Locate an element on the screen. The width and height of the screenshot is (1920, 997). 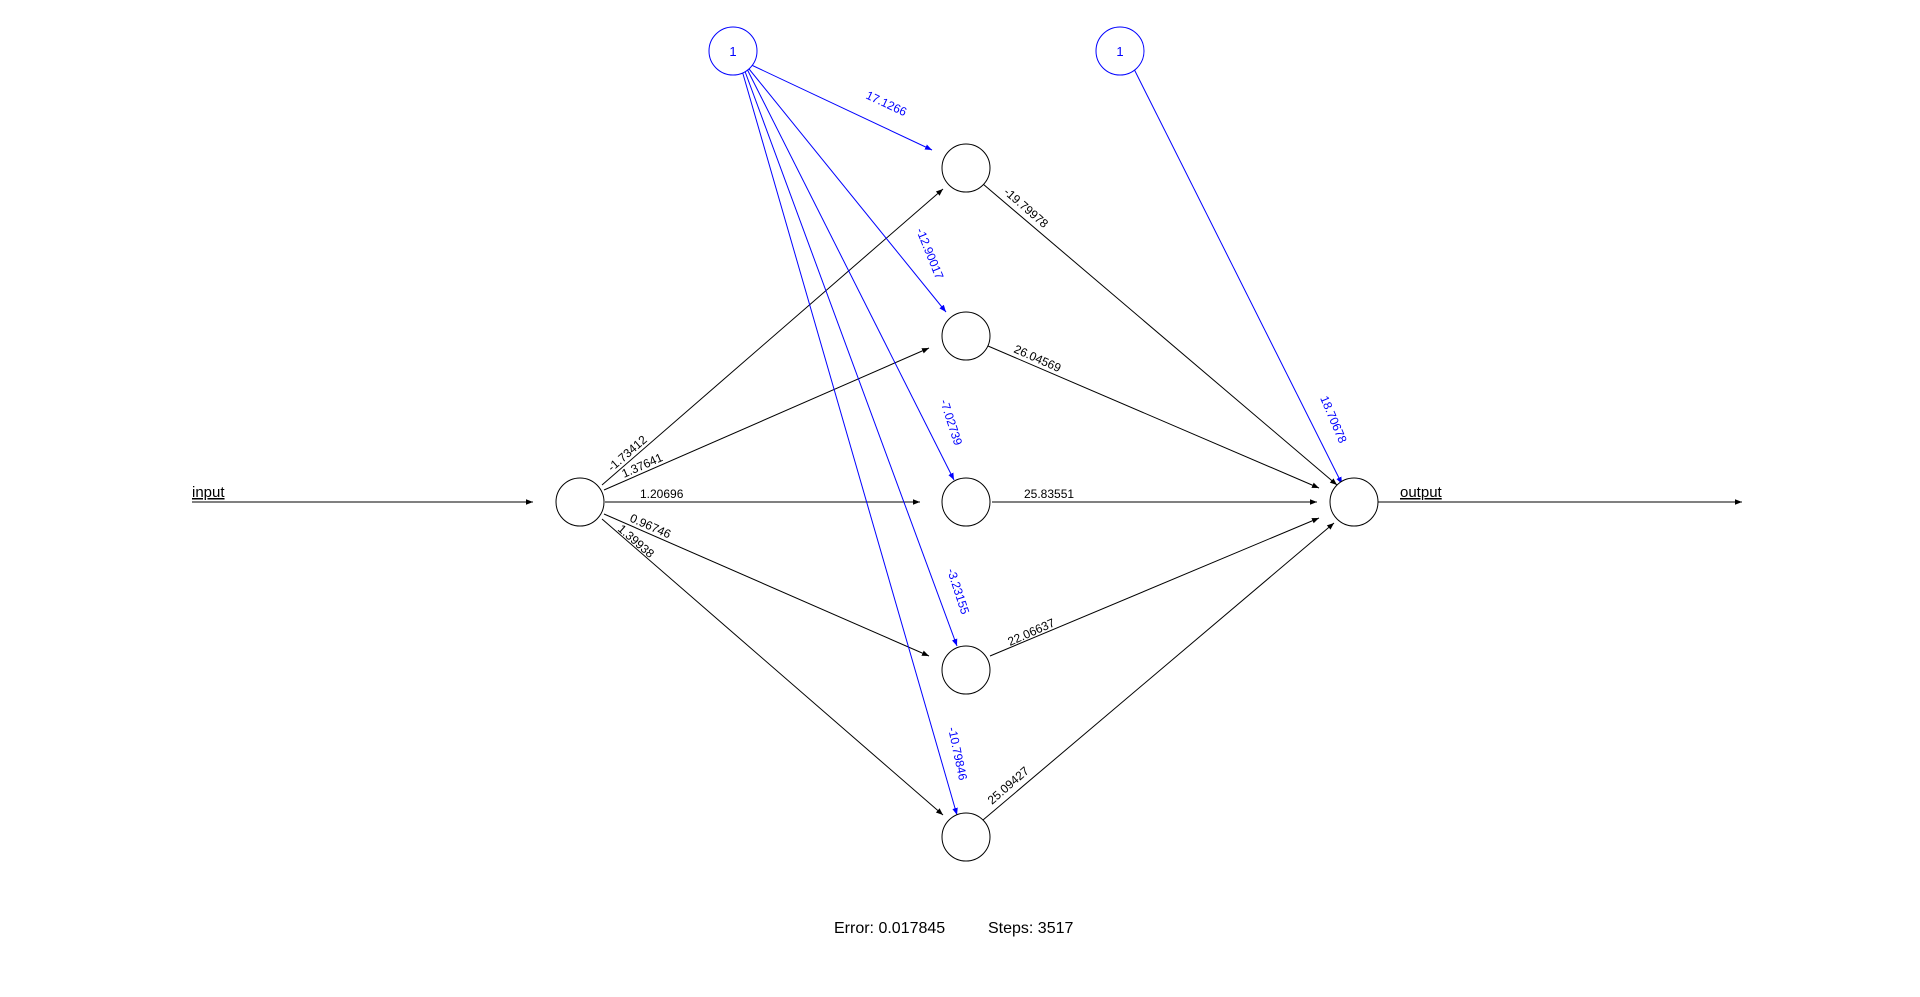
input-node is located at coordinates (580, 502).